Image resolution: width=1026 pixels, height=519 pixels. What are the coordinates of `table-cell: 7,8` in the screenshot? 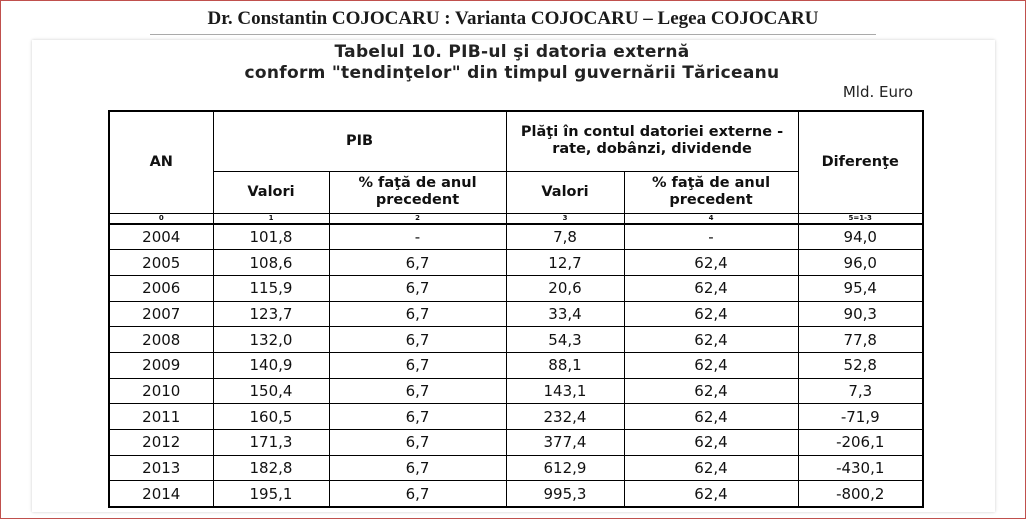 It's located at (565, 236).